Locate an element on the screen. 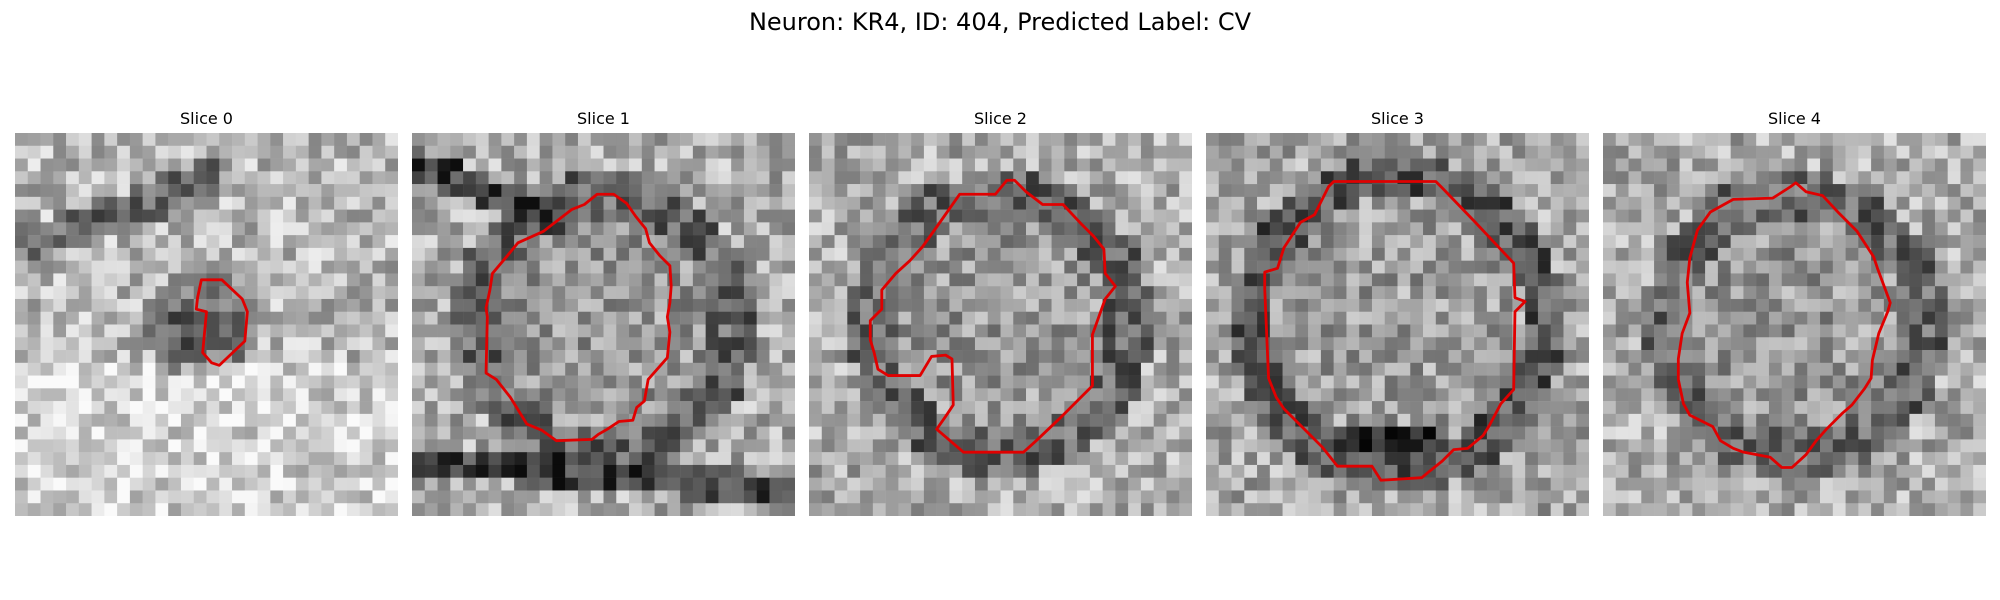 The width and height of the screenshot is (2000, 600). slice-title-3: Slice 3 is located at coordinates (1397, 118).